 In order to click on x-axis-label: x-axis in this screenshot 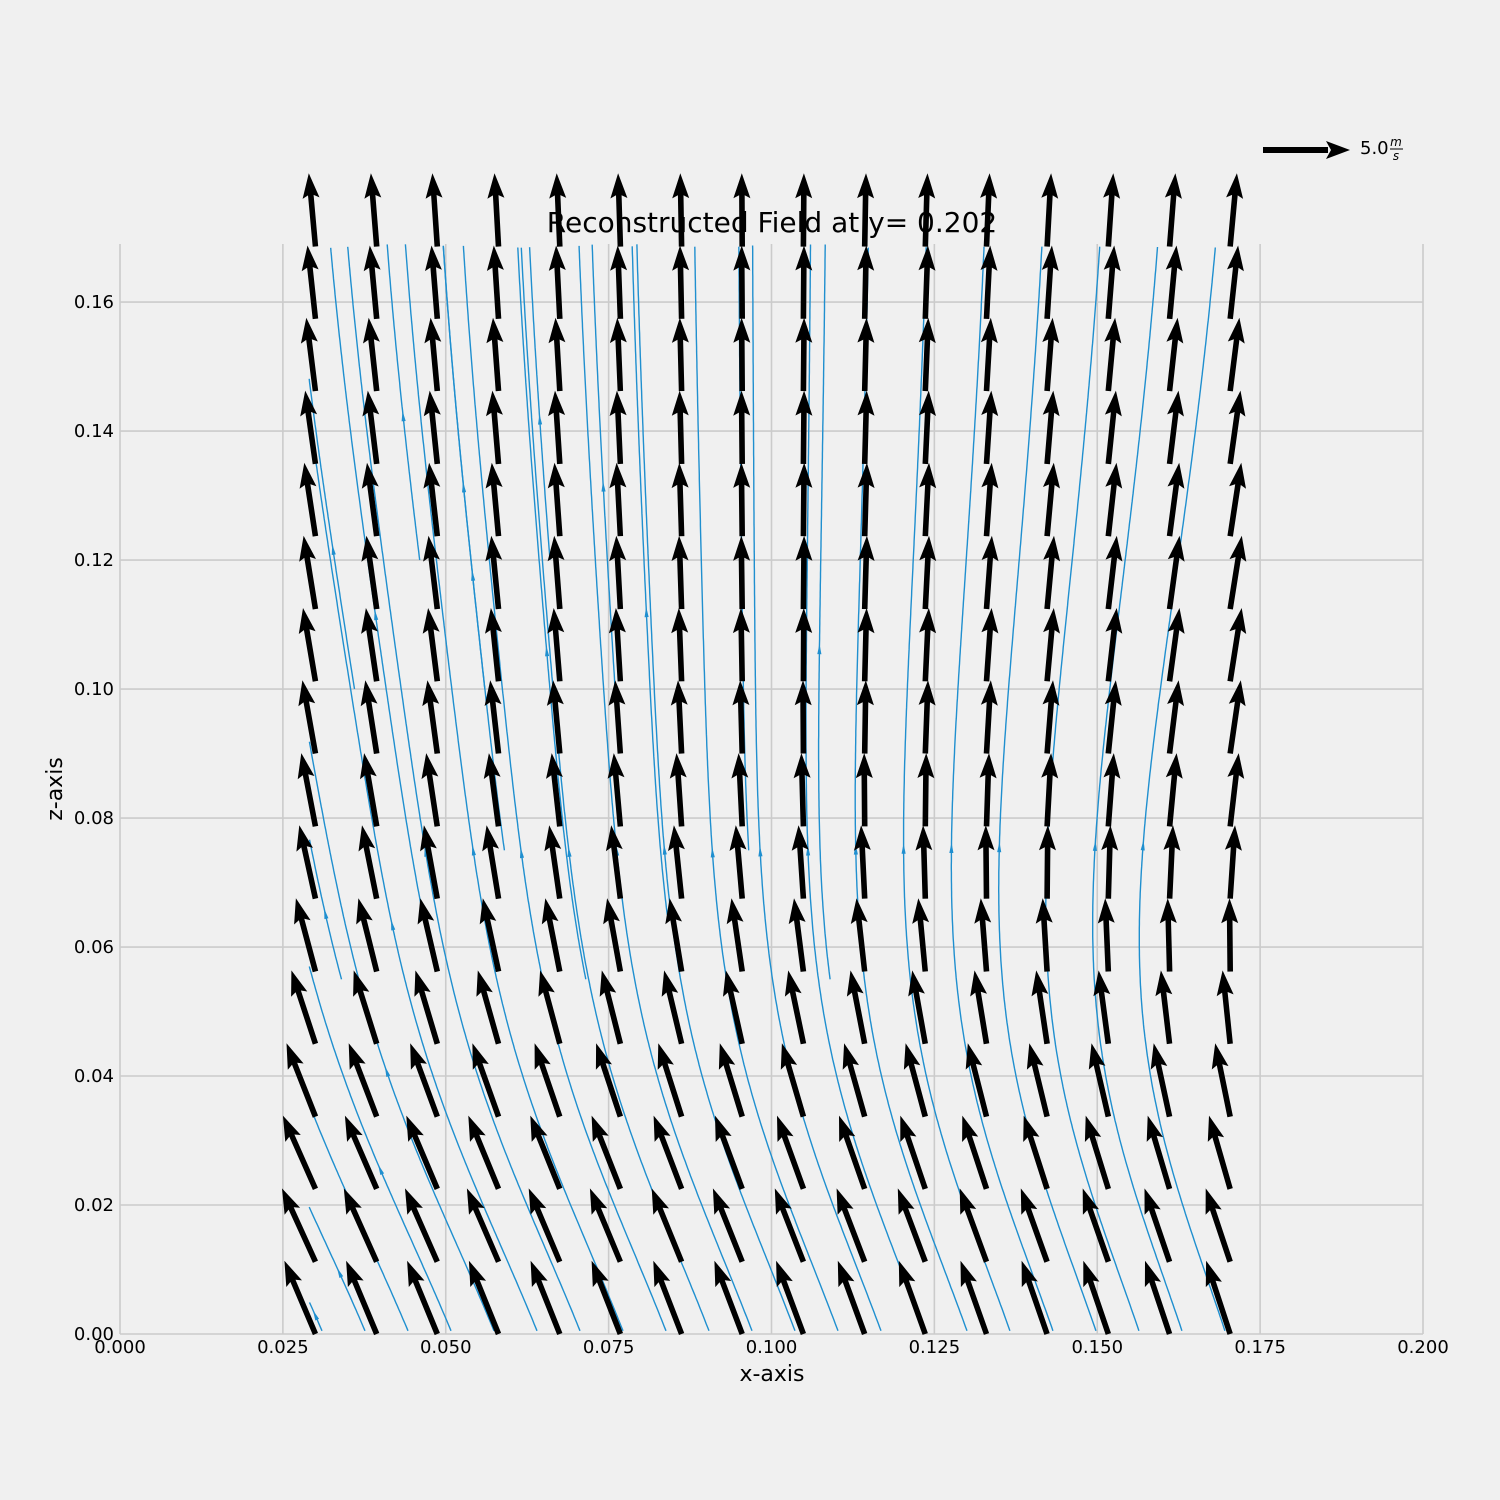, I will do `click(771, 1374)`.